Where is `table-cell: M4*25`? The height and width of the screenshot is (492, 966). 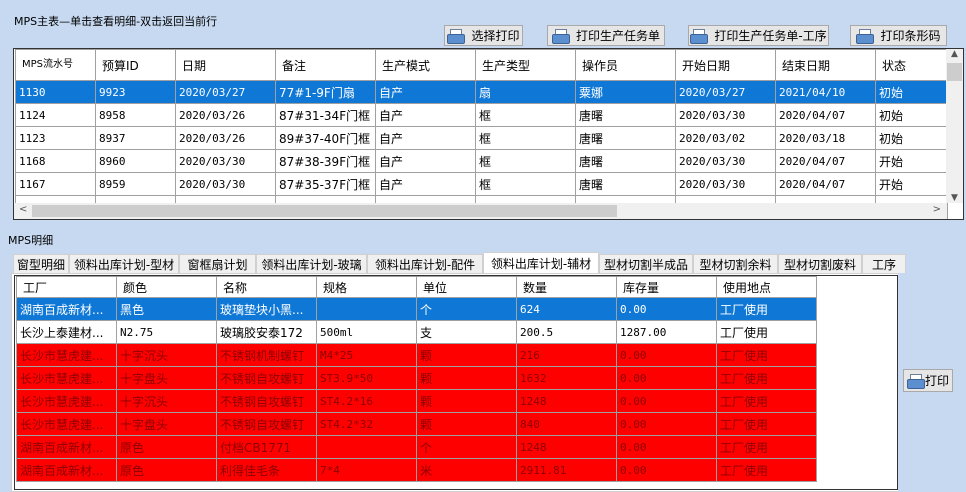 table-cell: M4*25 is located at coordinates (366, 355).